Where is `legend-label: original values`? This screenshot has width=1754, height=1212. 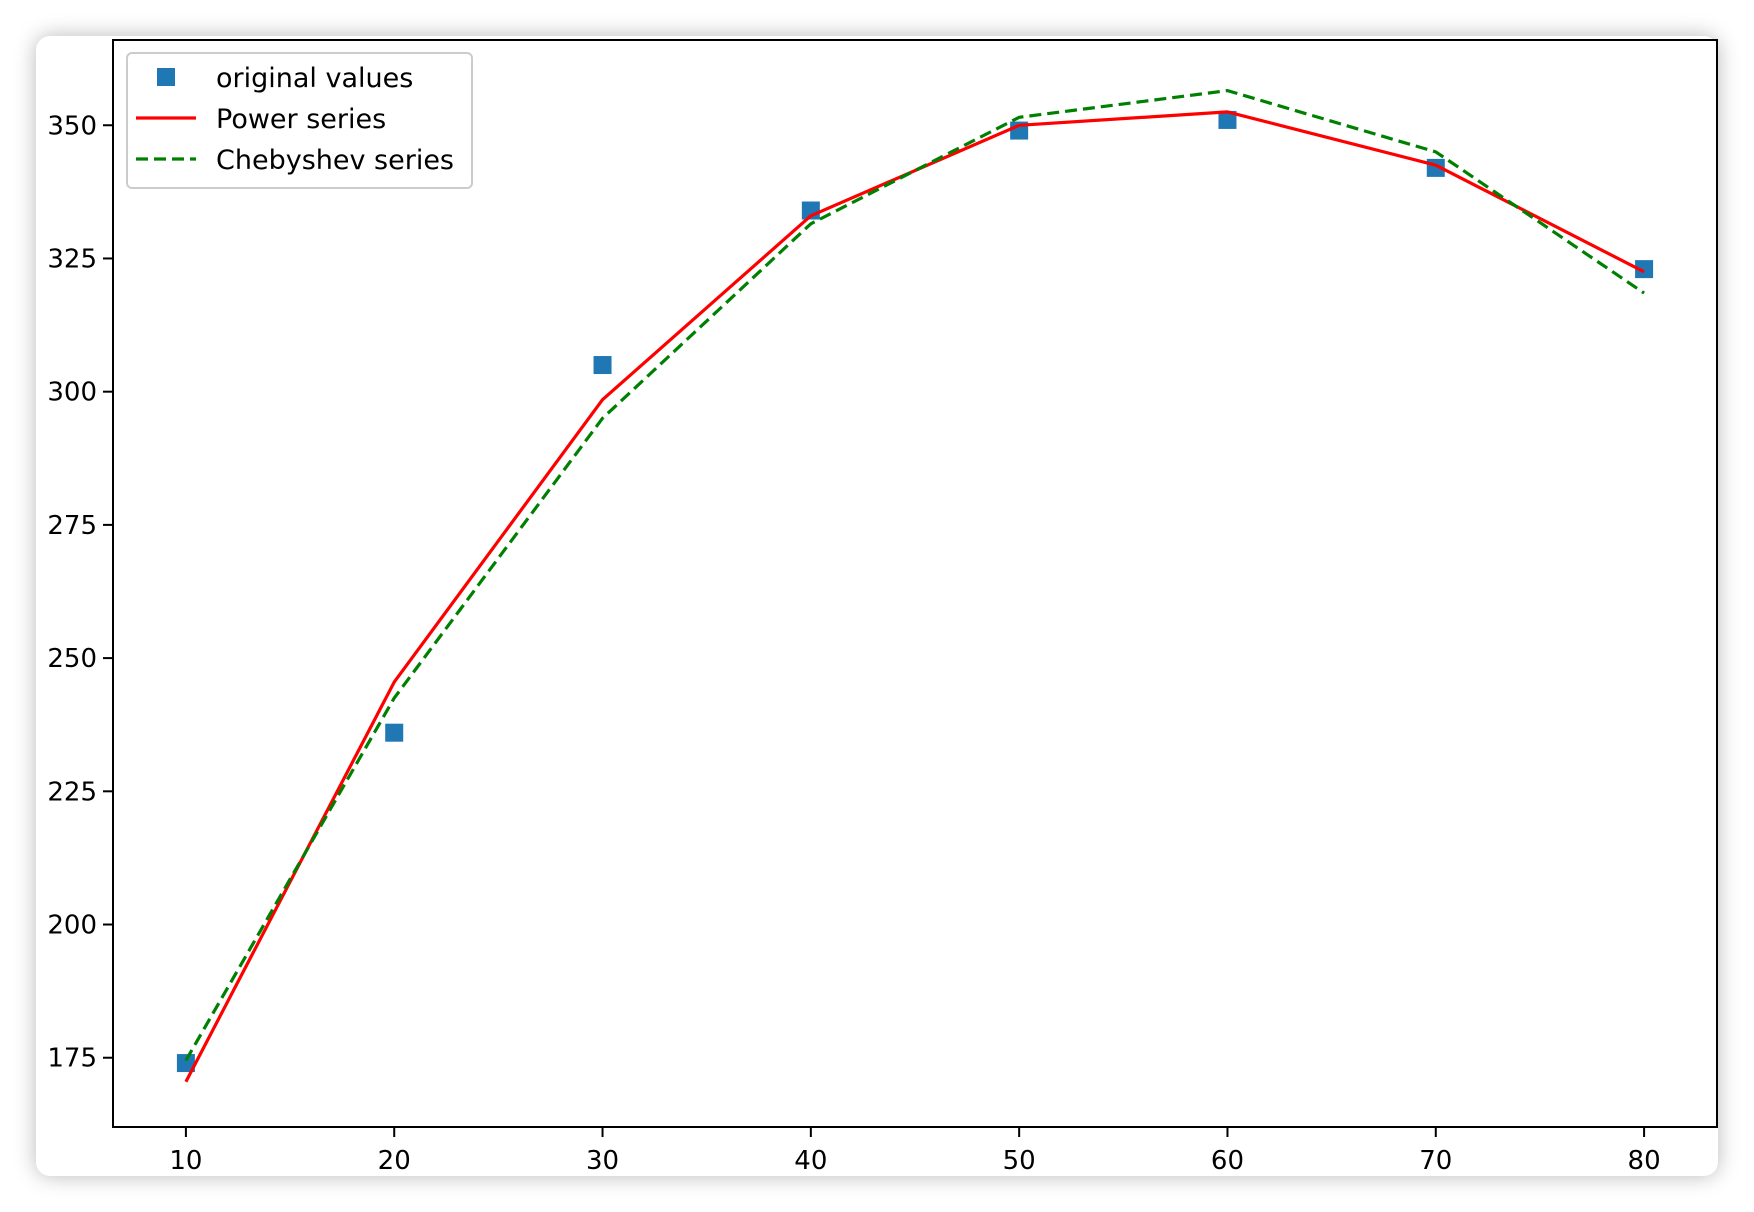
legend-label: original values is located at coordinates (314, 78).